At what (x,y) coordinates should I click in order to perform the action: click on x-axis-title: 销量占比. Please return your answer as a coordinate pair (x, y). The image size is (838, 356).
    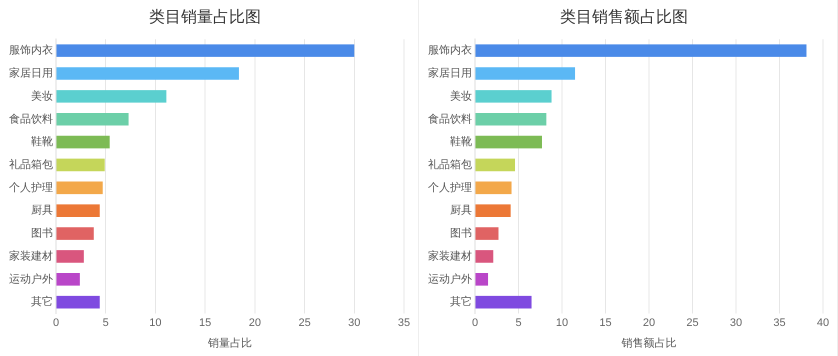
    Looking at the image, I should click on (229, 343).